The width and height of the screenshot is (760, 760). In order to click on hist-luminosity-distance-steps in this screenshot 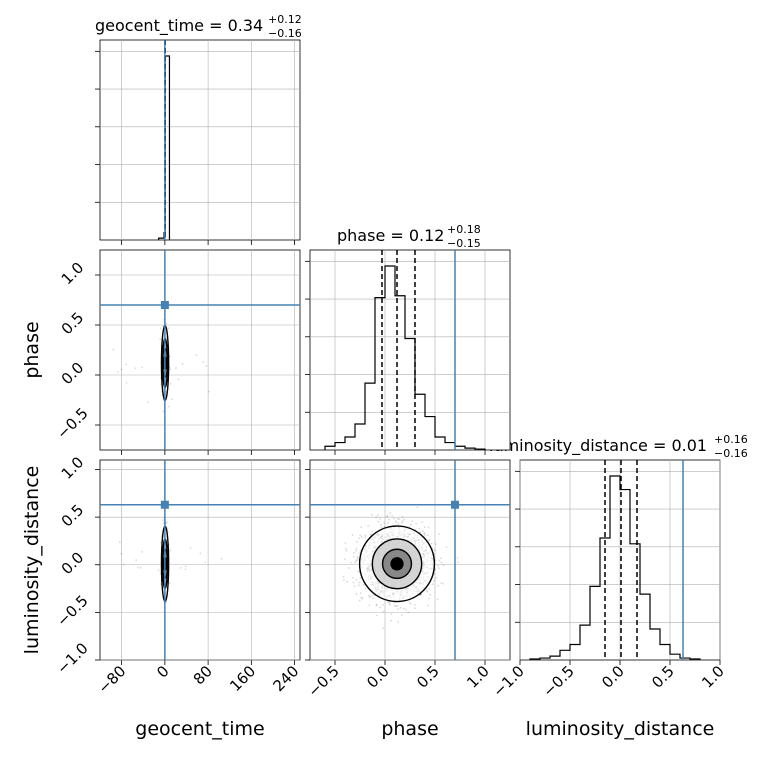, I will do `click(615, 567)`.